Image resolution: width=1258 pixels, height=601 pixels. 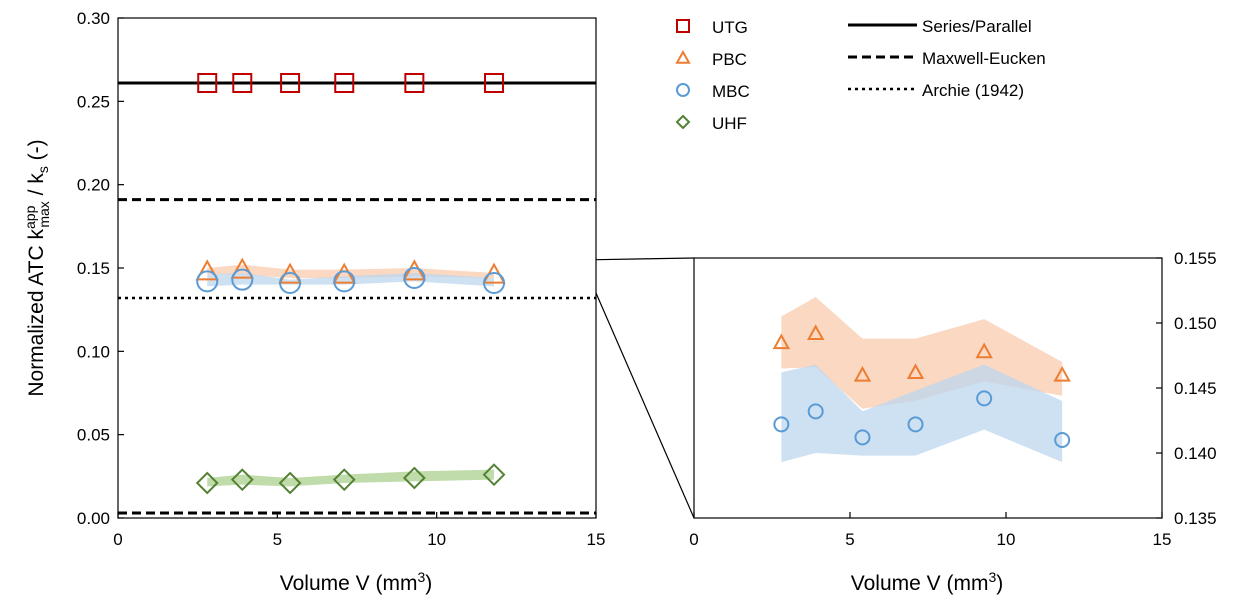 I want to click on zoom-y-tick-label: 0.150, so click(x=1195, y=323).